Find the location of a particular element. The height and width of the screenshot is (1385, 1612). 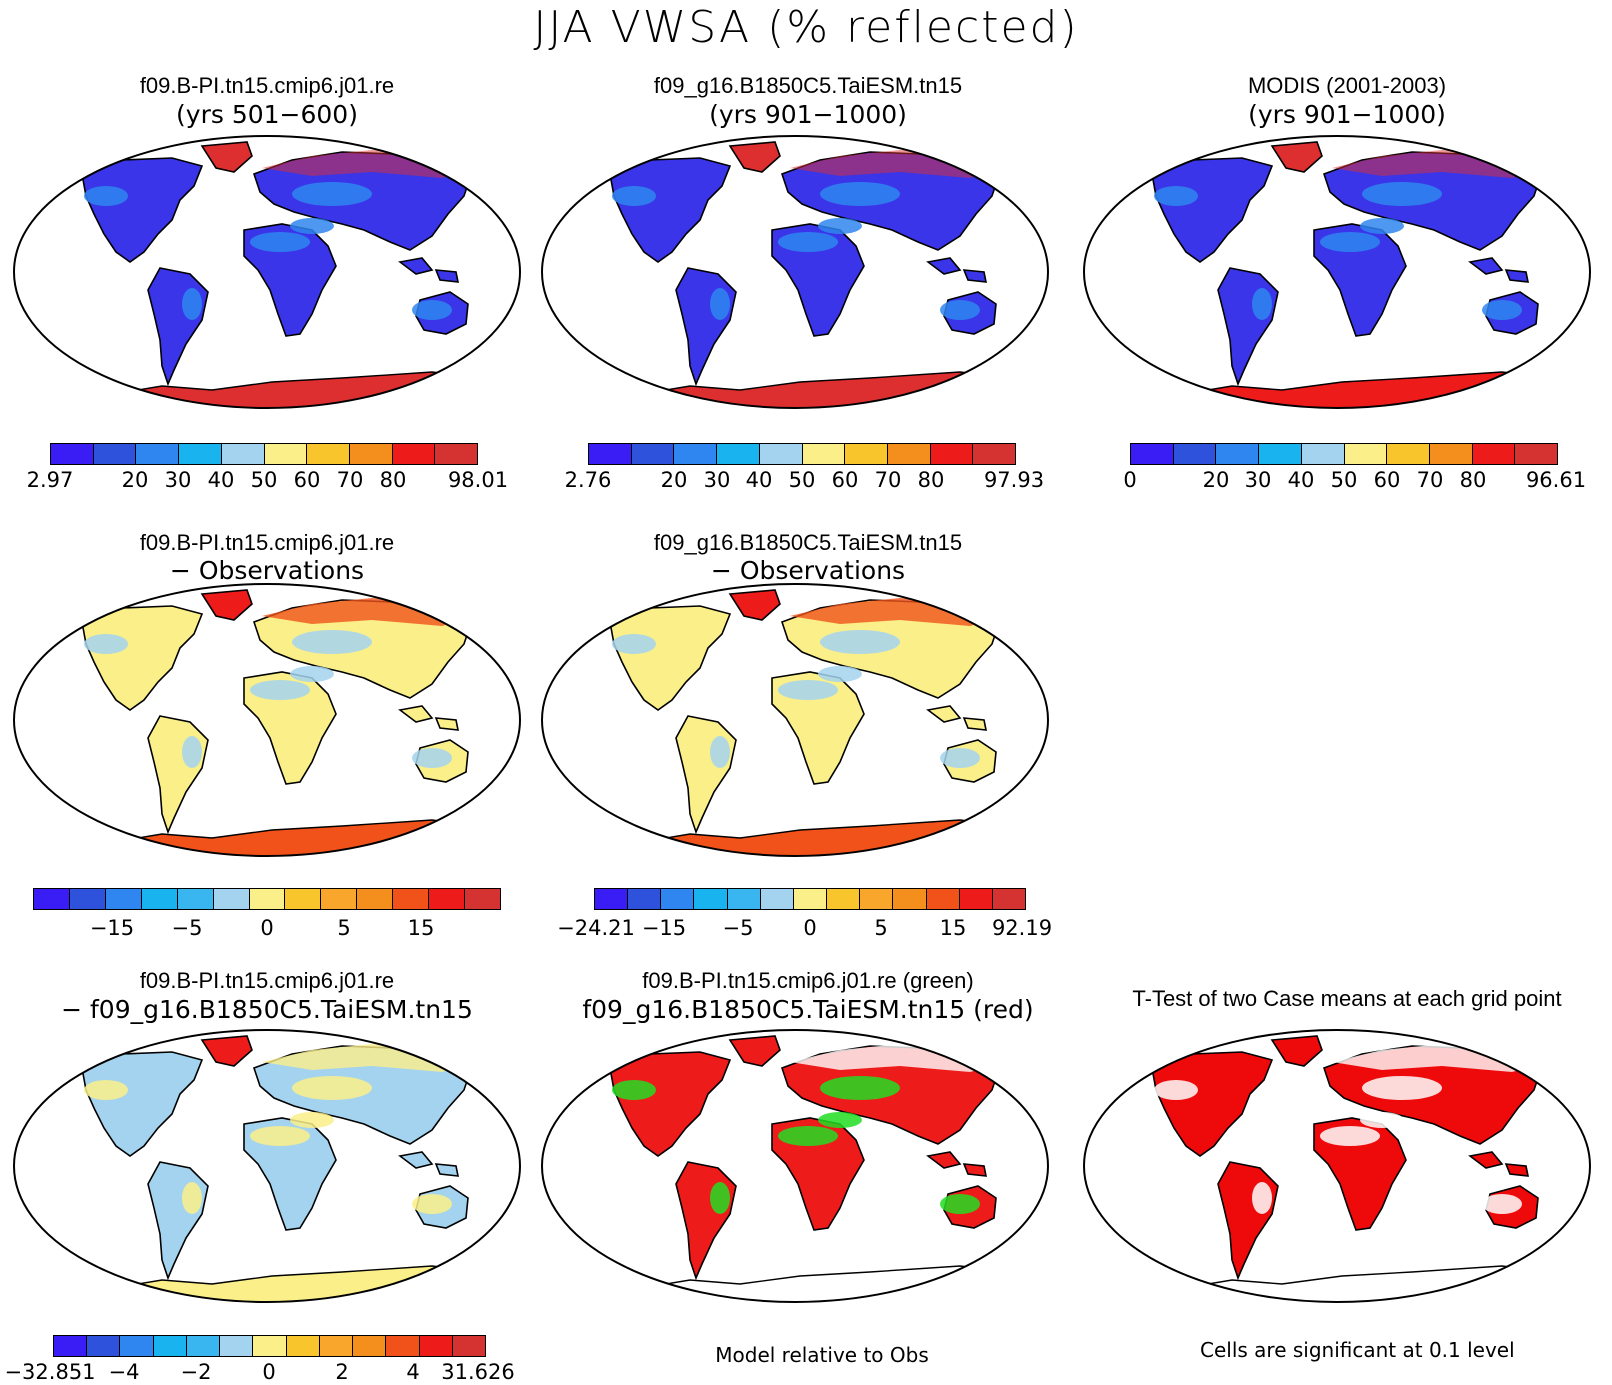

tick-label: 70 is located at coordinates (888, 480).